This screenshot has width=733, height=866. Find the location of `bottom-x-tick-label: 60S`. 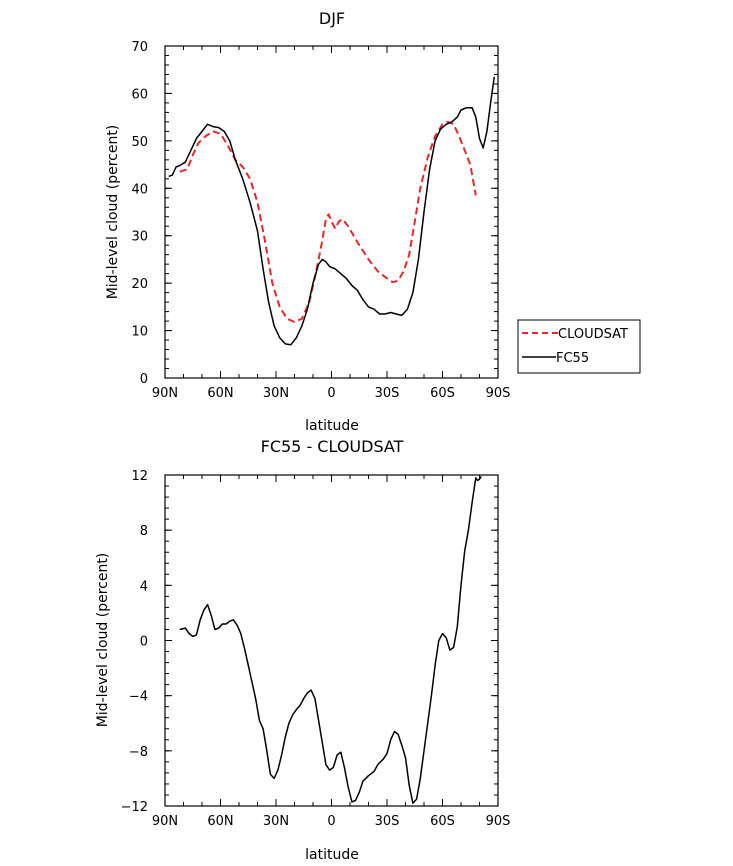

bottom-x-tick-label: 60S is located at coordinates (442, 821).